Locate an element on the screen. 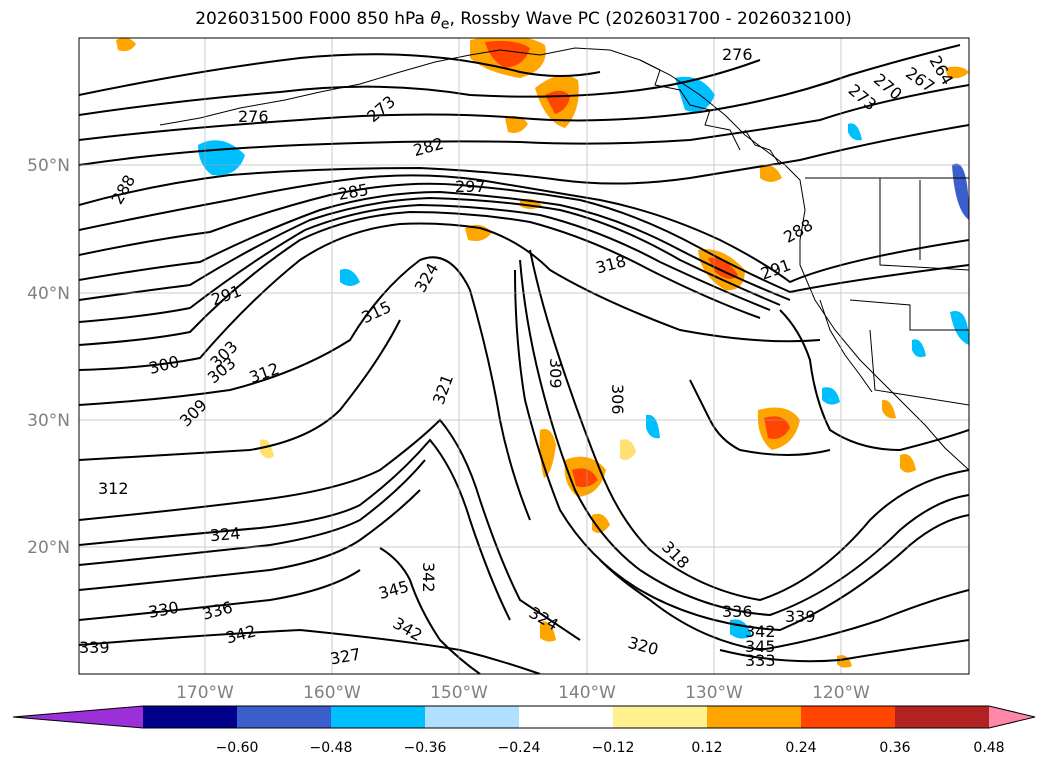 This screenshot has width=1047, height=767. colorbar-tick-label: −0.24 is located at coordinates (519, 748).